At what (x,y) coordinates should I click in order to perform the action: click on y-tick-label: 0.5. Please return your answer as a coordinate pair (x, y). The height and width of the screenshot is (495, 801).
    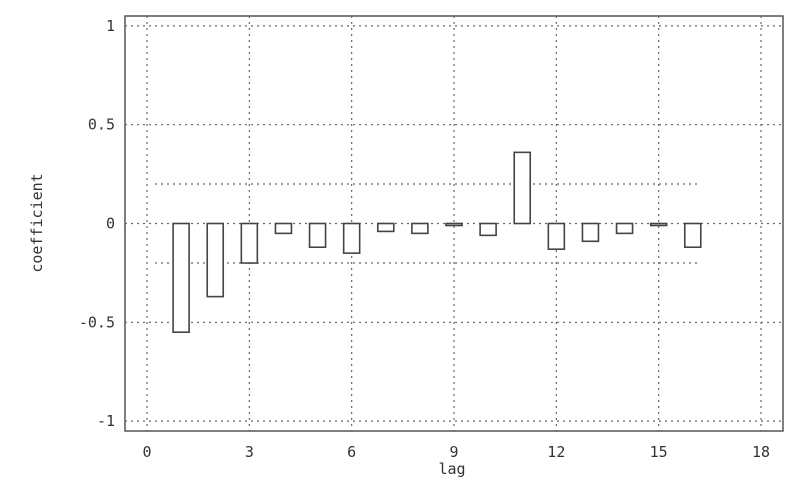
    Looking at the image, I should click on (101, 125).